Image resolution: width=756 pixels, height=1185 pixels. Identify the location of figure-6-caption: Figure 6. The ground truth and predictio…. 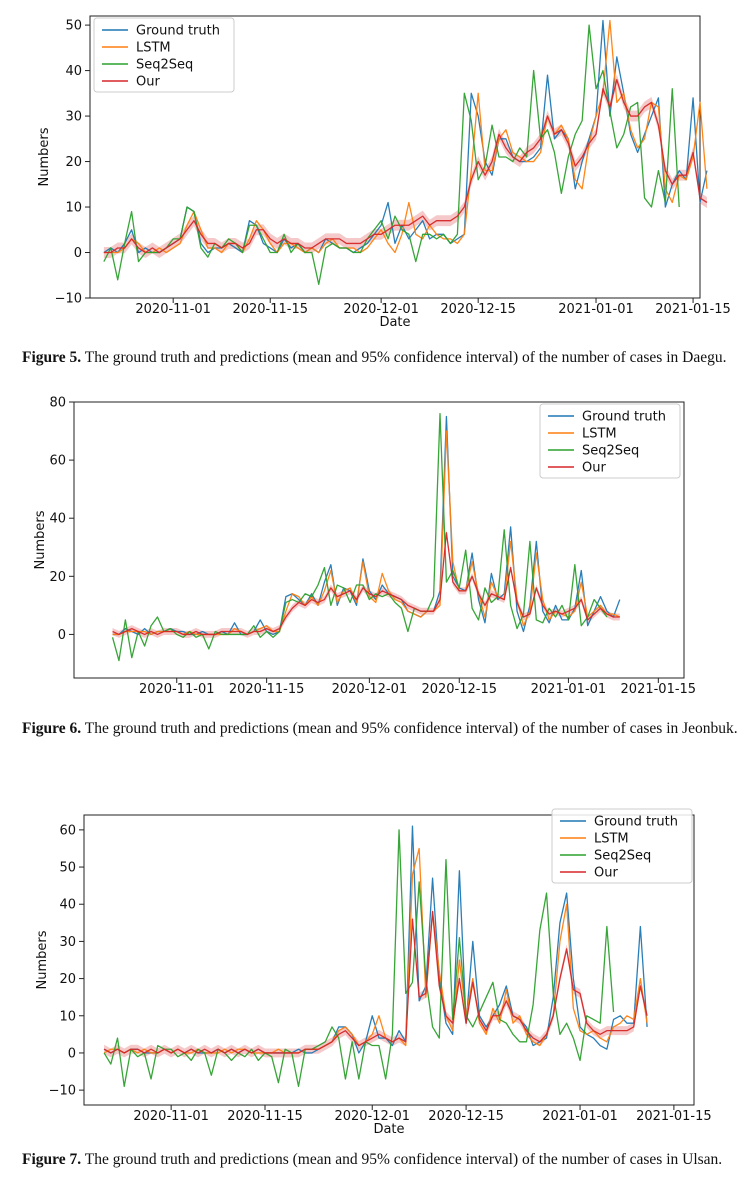
(380, 729).